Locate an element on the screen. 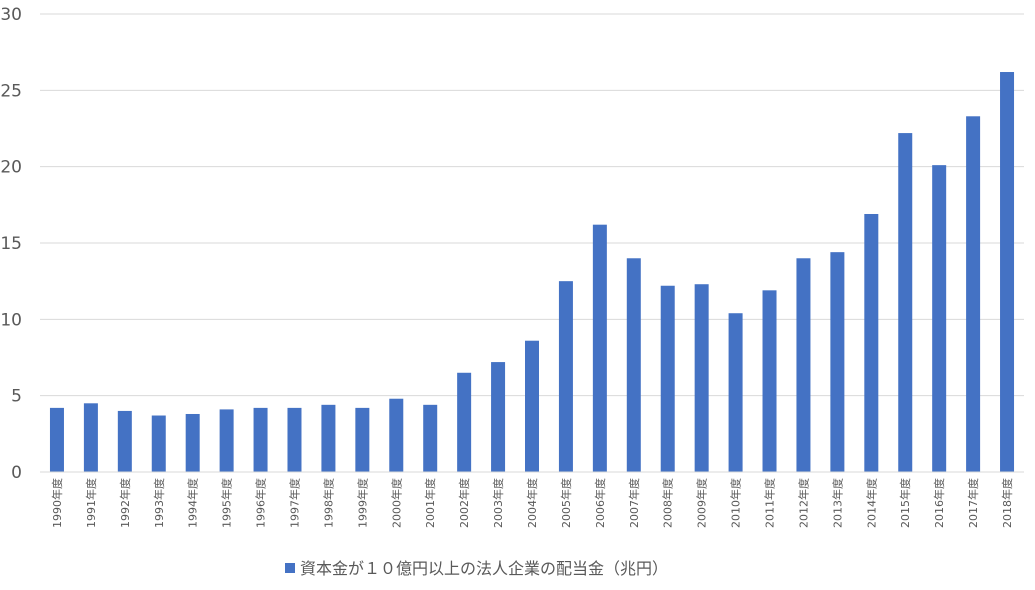 This screenshot has height=590, width=1035. x-tick-label: 1994年度 is located at coordinates (193, 503).